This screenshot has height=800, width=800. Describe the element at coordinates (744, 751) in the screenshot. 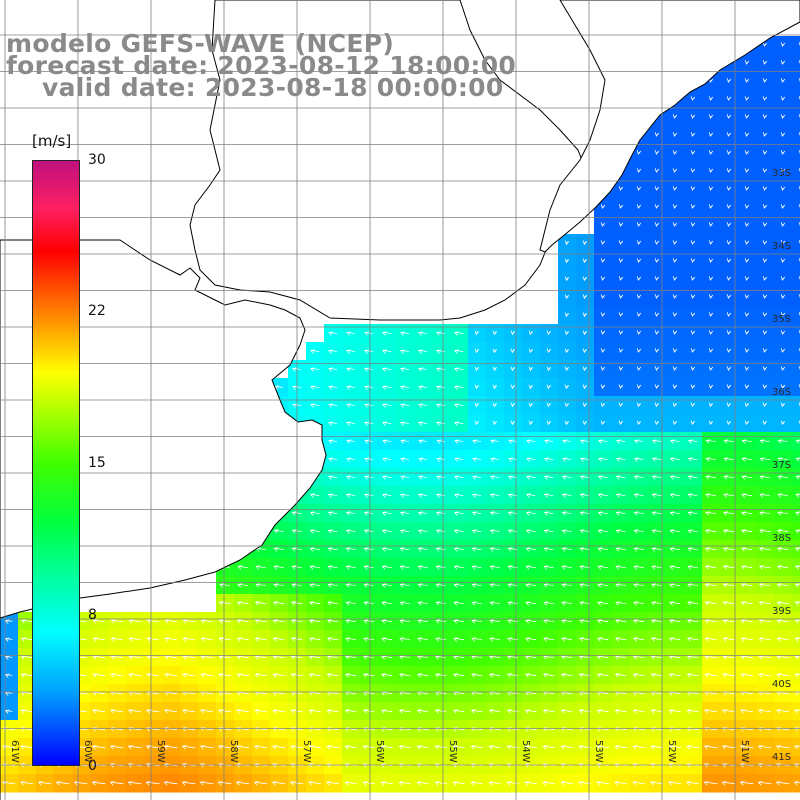

I see `lon-label: 51W` at that location.